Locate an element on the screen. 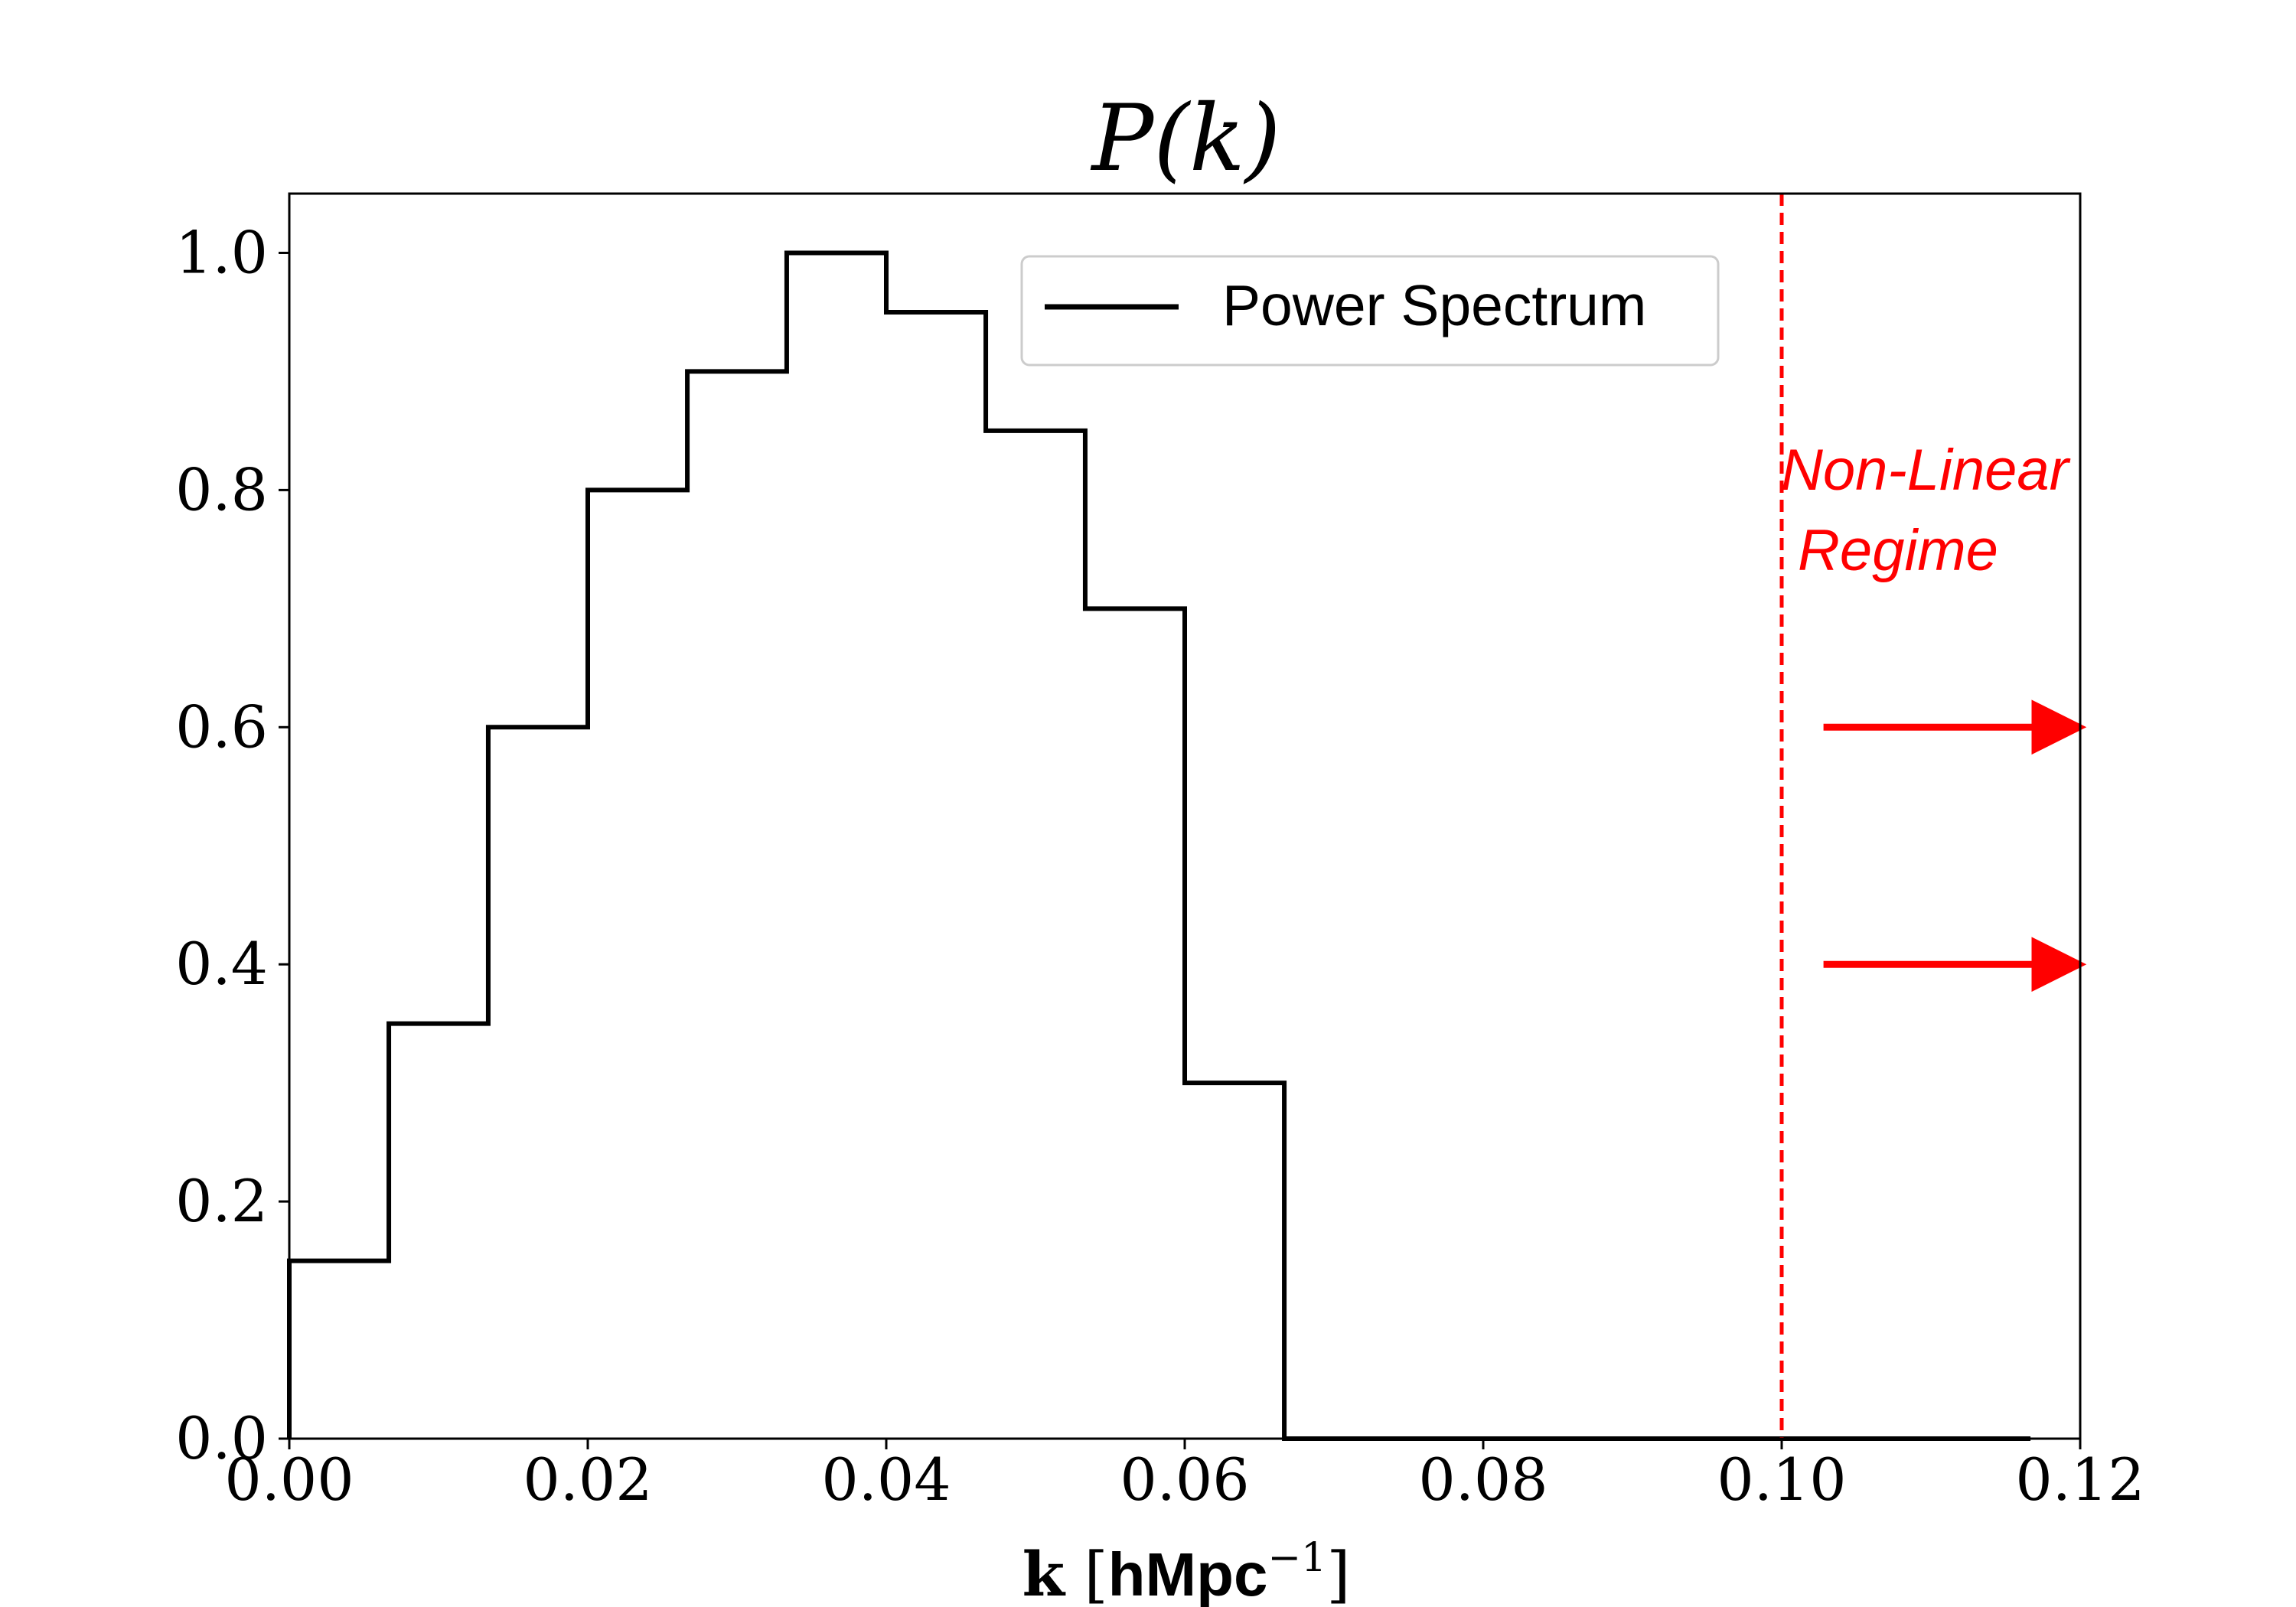  x-tick-label: 0.00 is located at coordinates (289, 1480).